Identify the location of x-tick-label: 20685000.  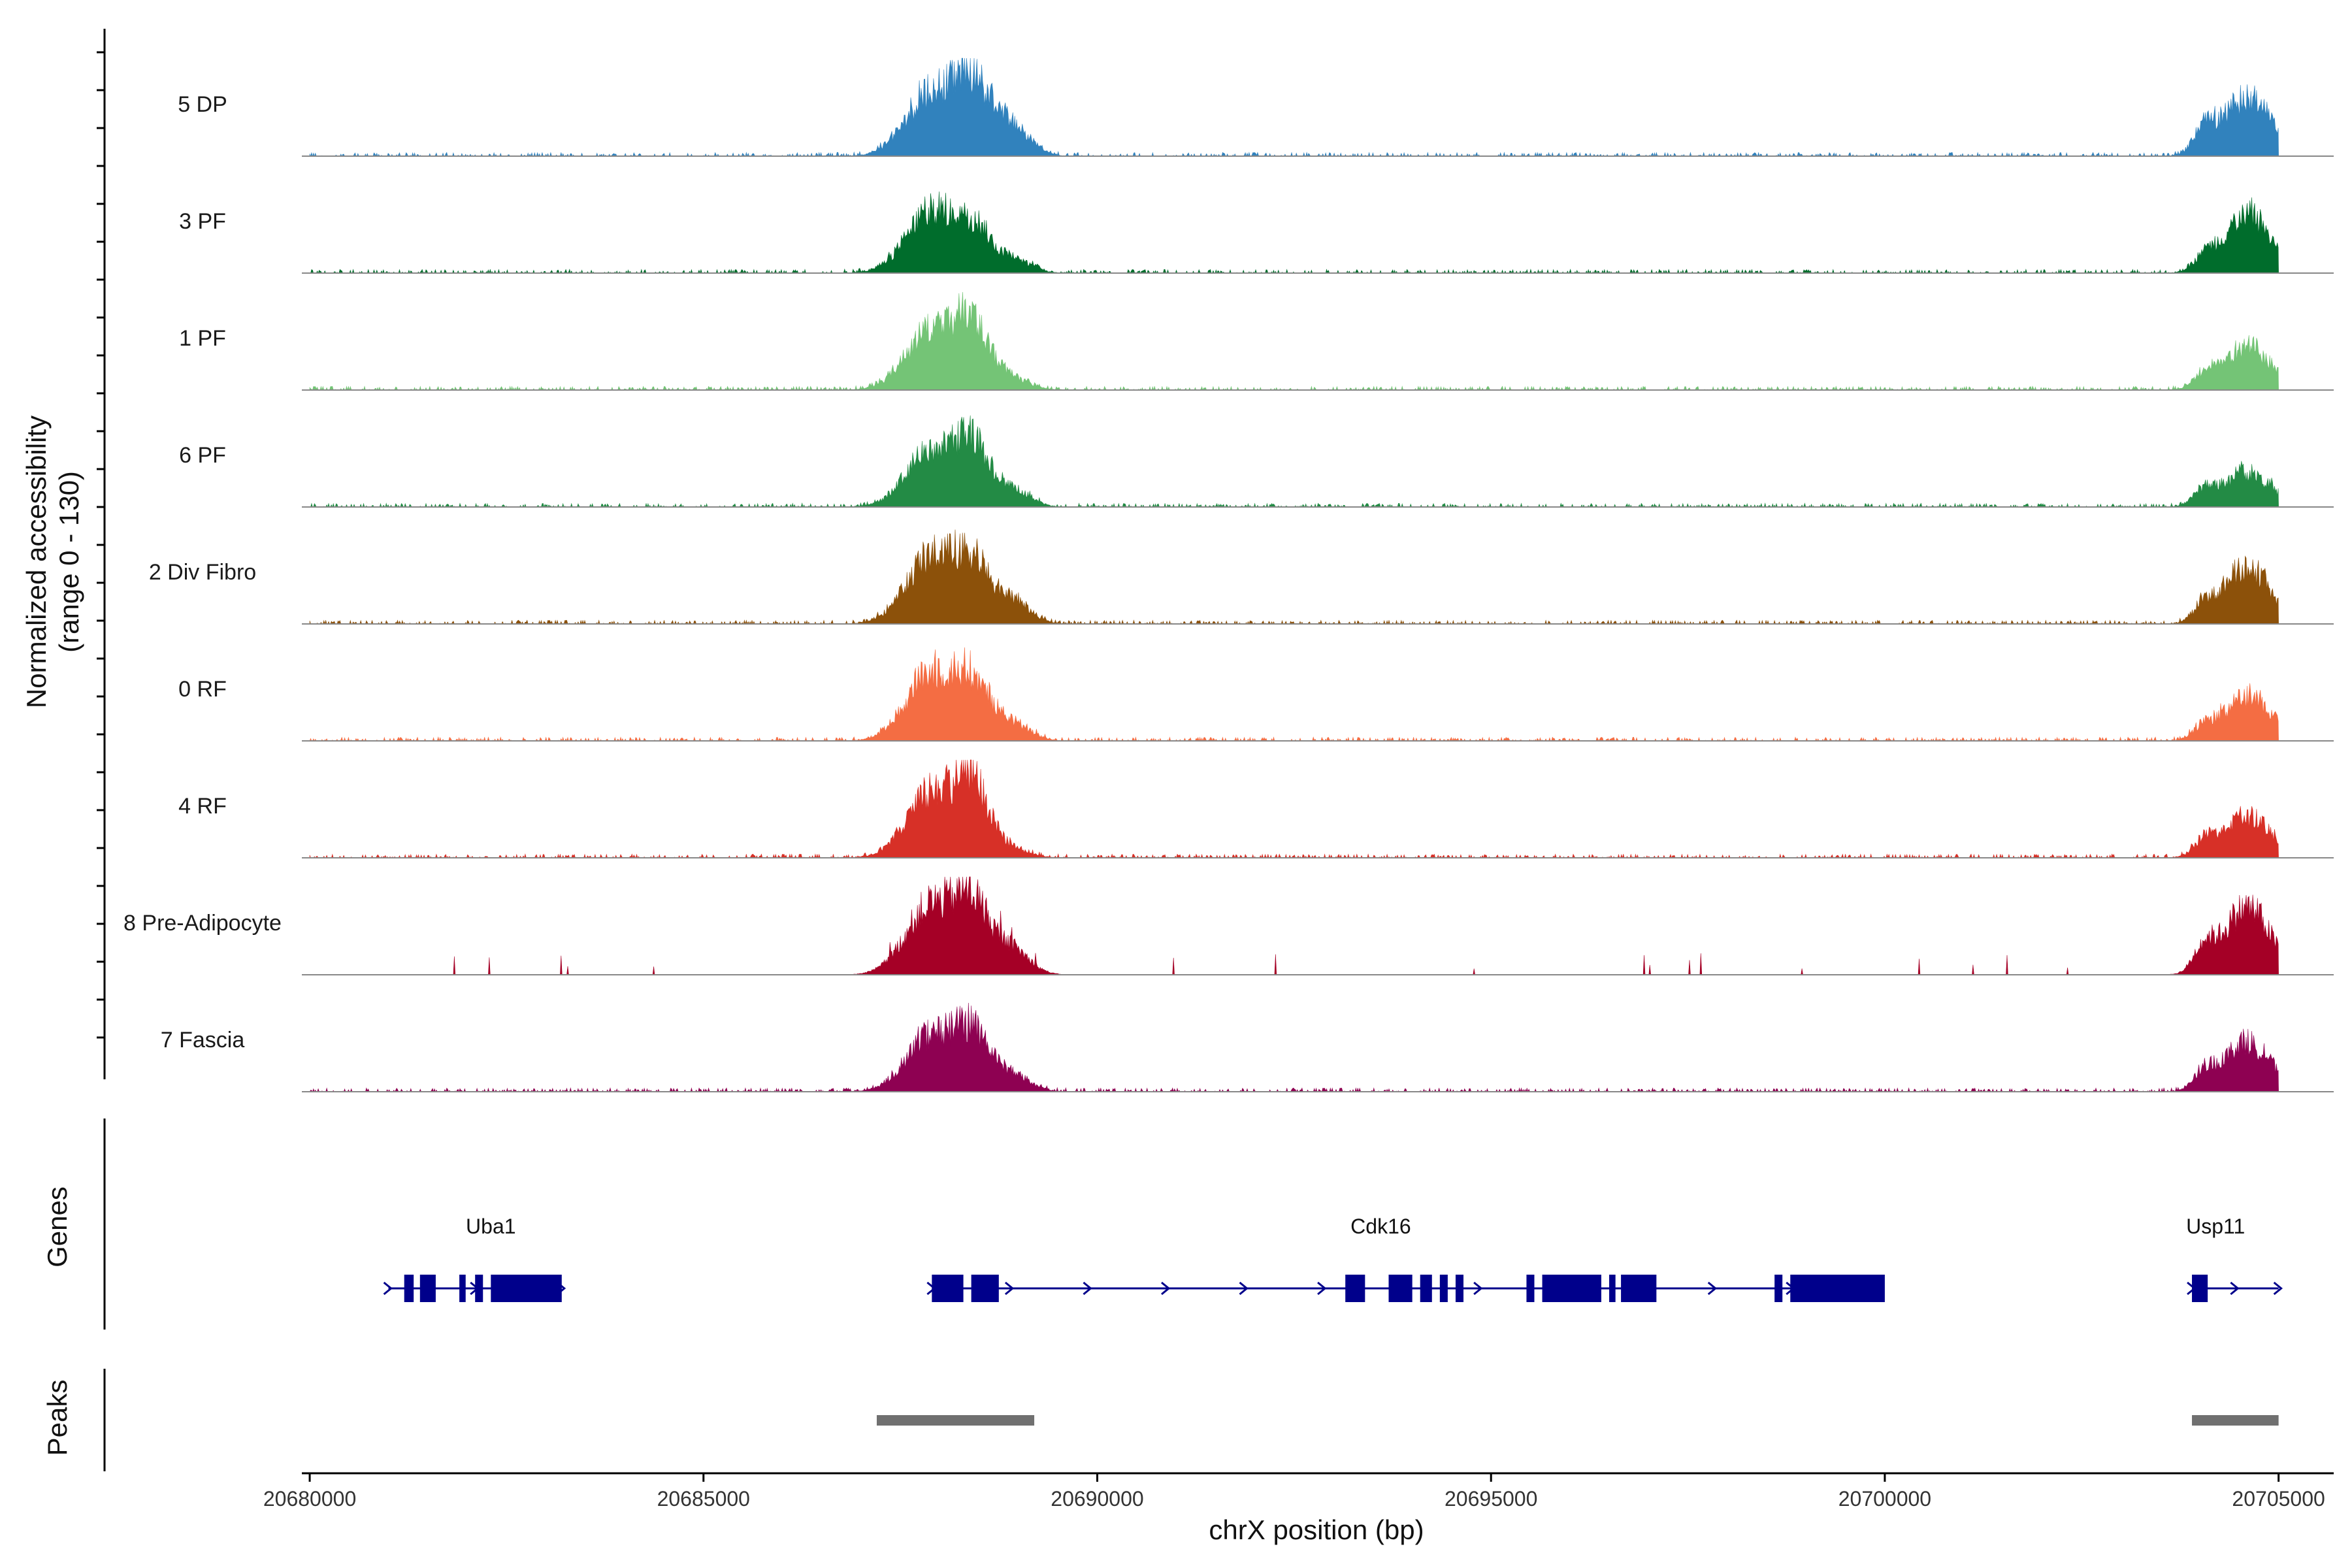
(703, 1499).